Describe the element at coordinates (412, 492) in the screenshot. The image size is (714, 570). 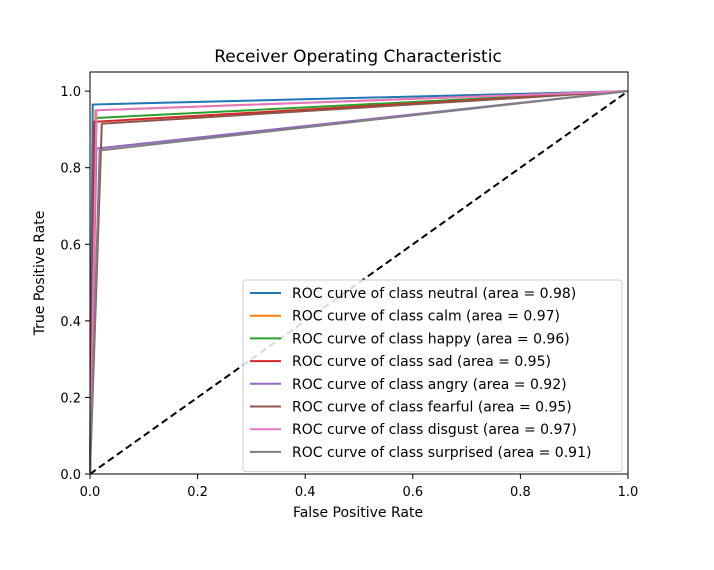
I see `x-tick-label: 0.6` at that location.